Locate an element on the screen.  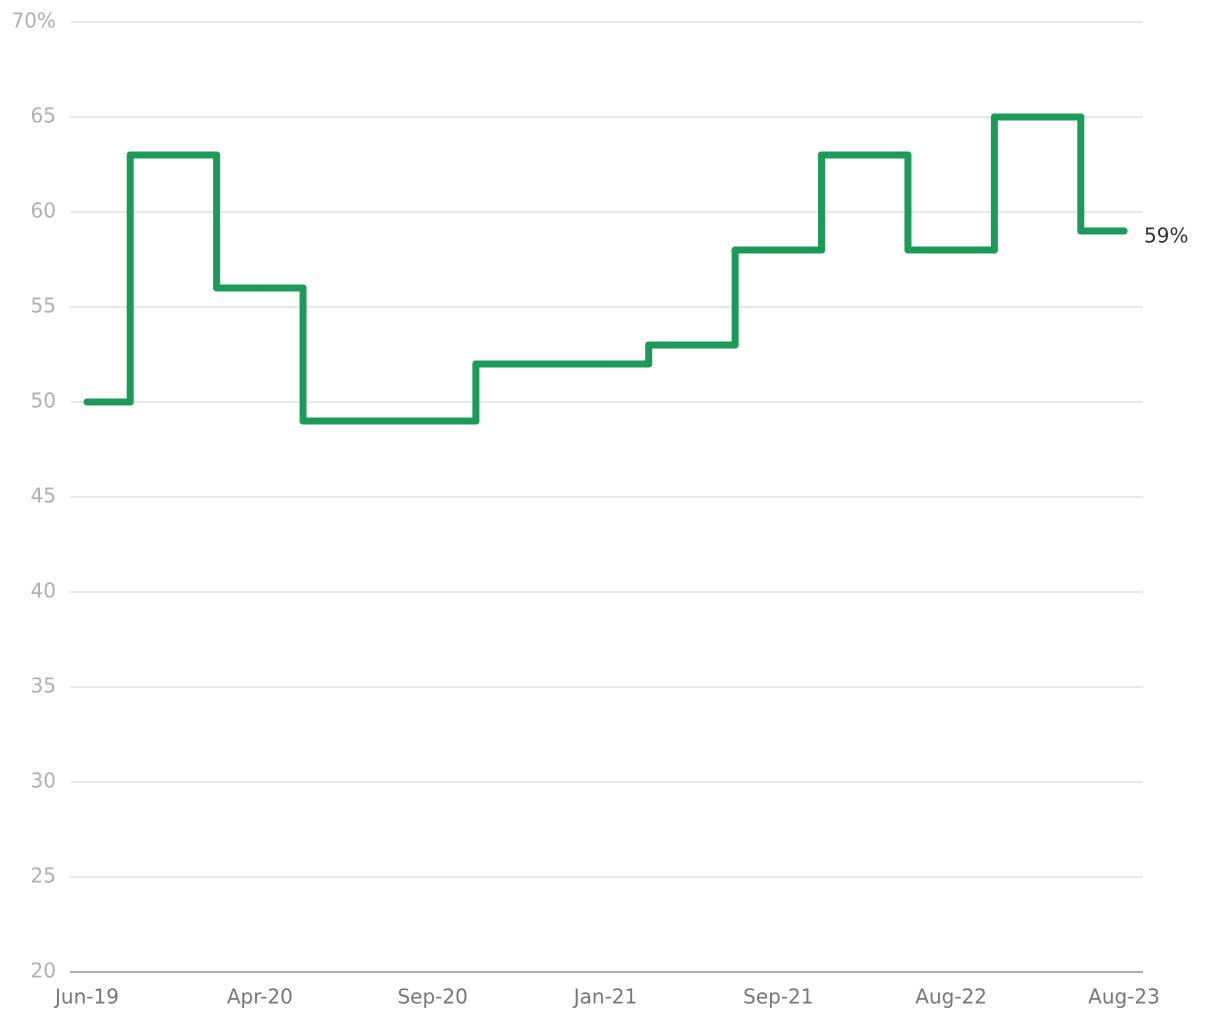
y-tick-label: 65 is located at coordinates (43, 116).